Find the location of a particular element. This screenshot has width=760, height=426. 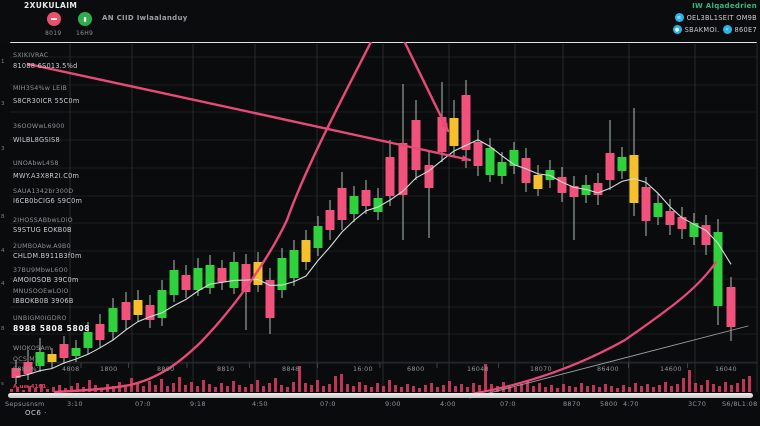

account-row-1: ≡ OEL3BL1SEIT OM9B is located at coordinates (715, 17).